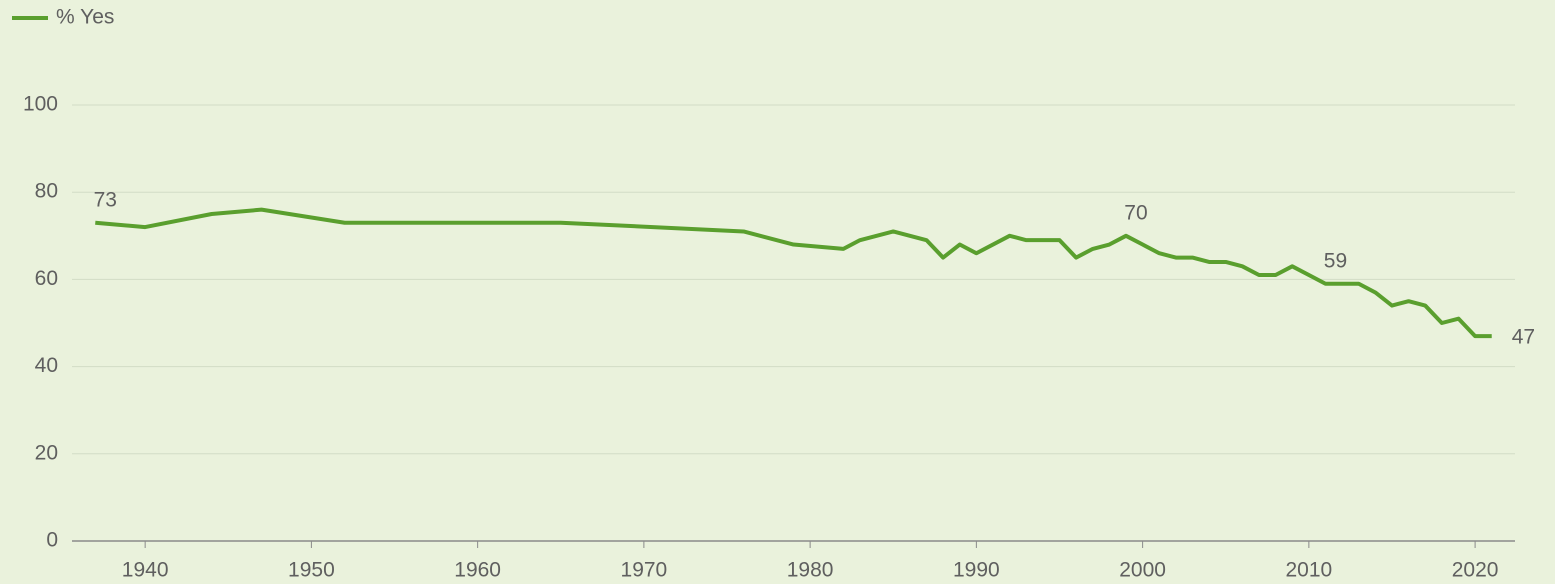 The image size is (1555, 584). What do you see at coordinates (810, 570) in the screenshot?
I see `x-tick-label: 1980` at bounding box center [810, 570].